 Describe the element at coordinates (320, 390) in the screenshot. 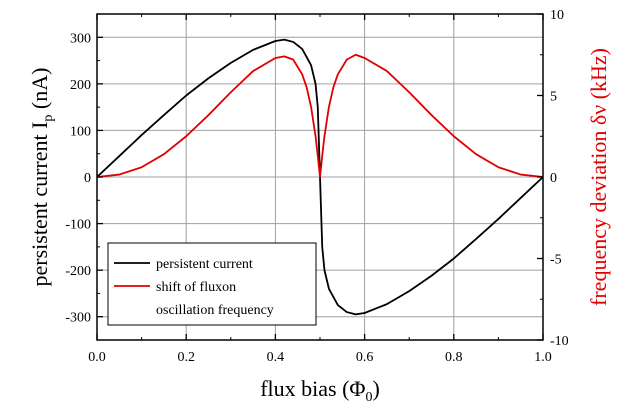

I see `x-axis-title: flux bias (Φ0)` at that location.